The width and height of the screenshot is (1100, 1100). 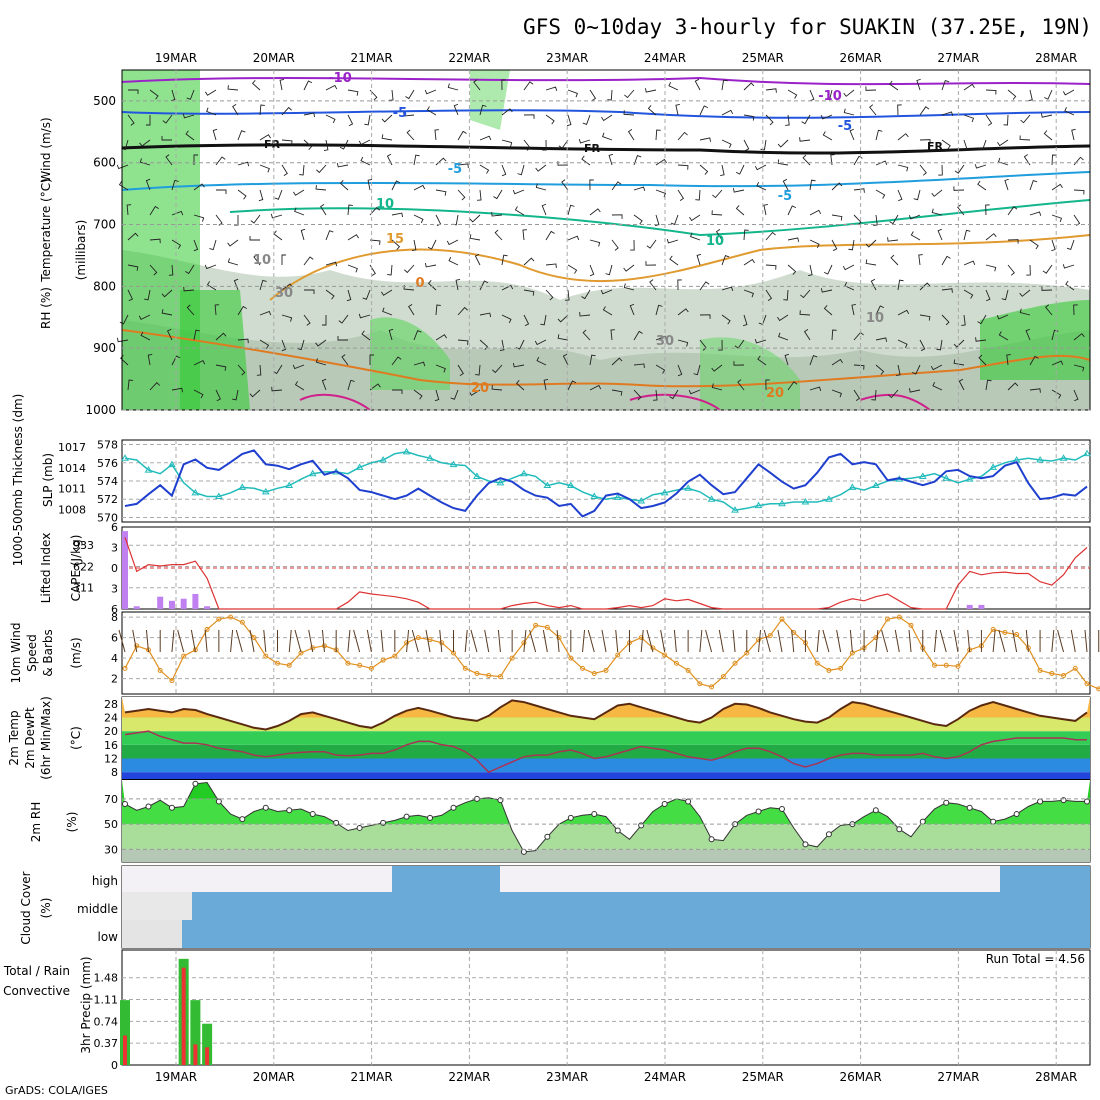 What do you see at coordinates (207, 1044) in the screenshot?
I see `precip-bar` at bounding box center [207, 1044].